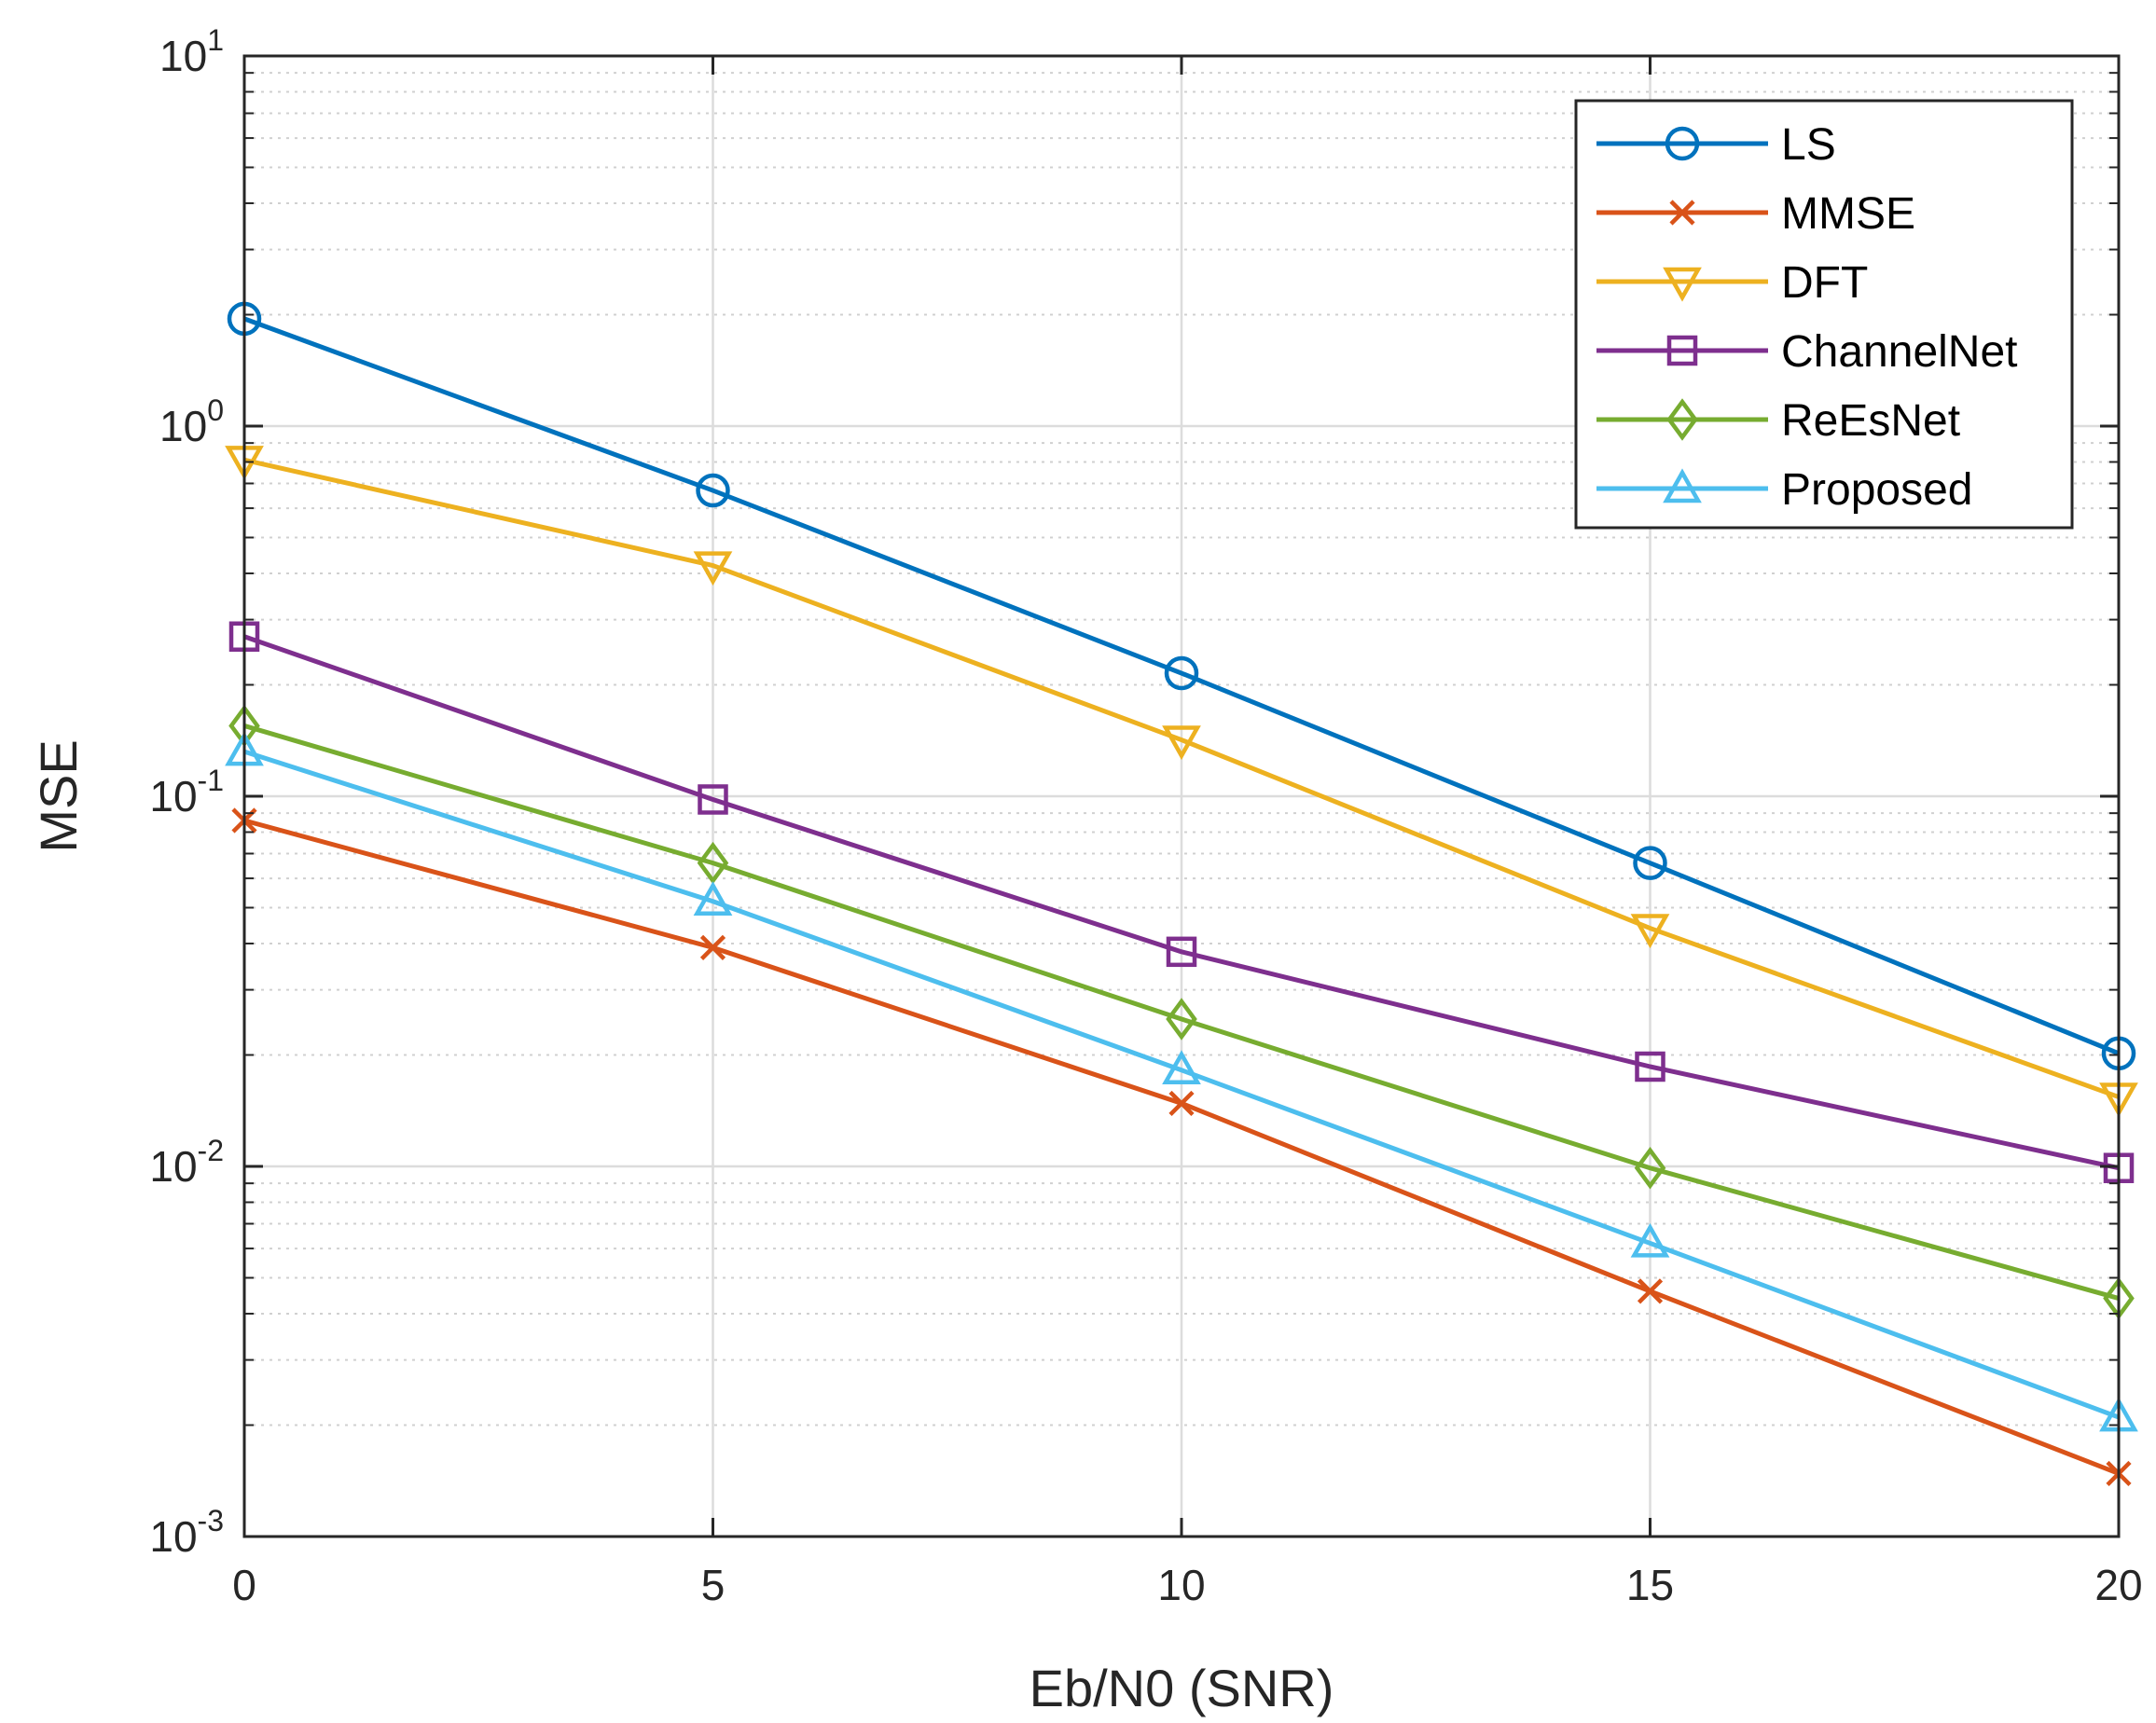 The image size is (2156, 1723). Describe the element at coordinates (1899, 352) in the screenshot. I see `legend-label-channelnet: ChannelNet` at that location.